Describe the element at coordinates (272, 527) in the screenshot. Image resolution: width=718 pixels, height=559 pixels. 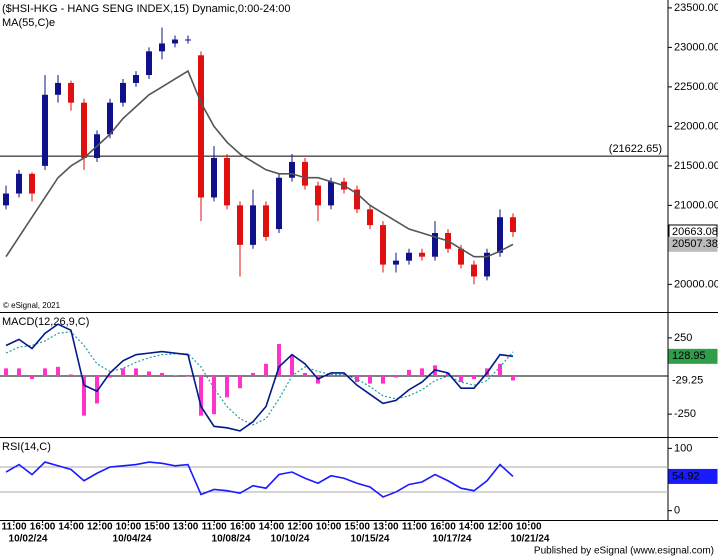
I see `x-tick-label: 14:00` at that location.